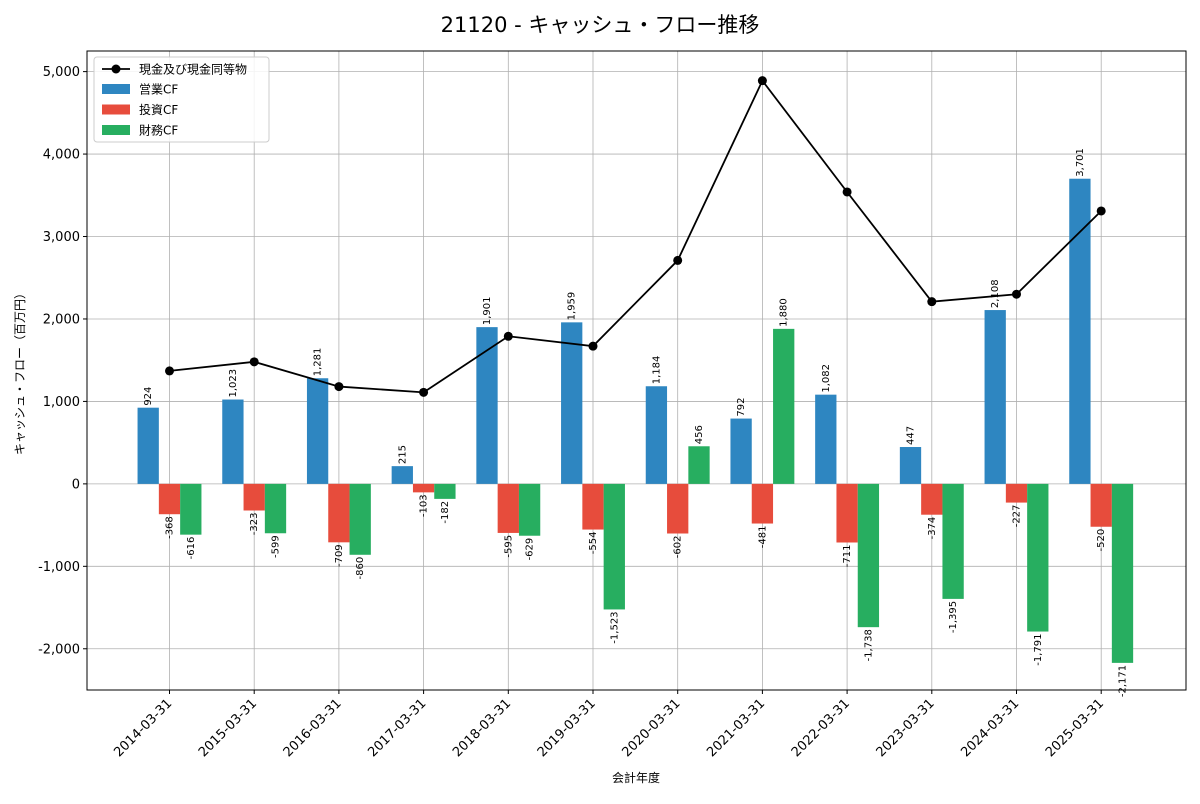 This screenshot has height=804, width=1200. What do you see at coordinates (932, 528) in the screenshot?
I see `bar-value-label: -374` at bounding box center [932, 528].